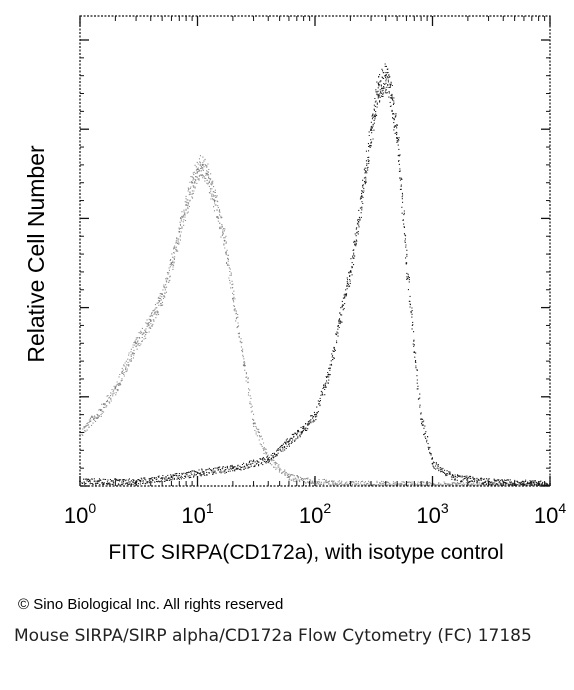 This screenshot has height=690, width=574. I want to click on x-tick-label: 10³, so click(432, 514).